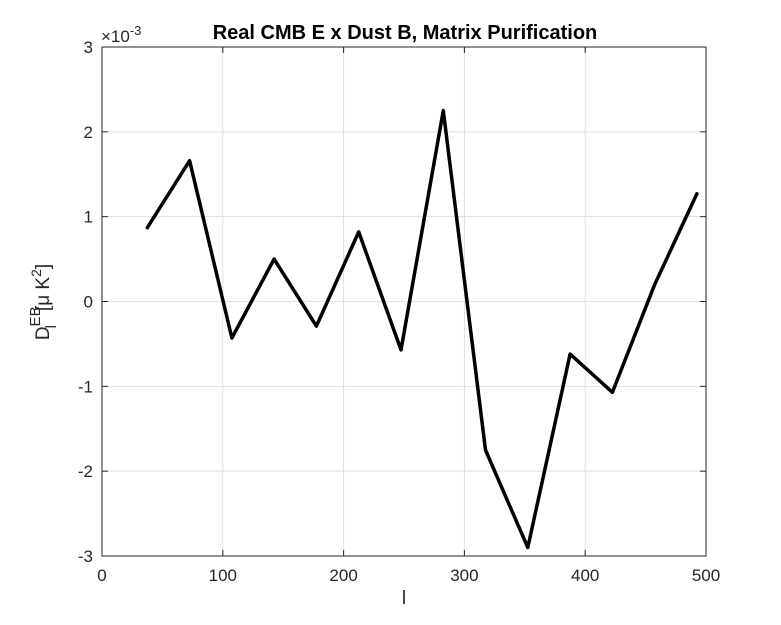  Describe the element at coordinates (405, 33) in the screenshot. I see `chart-title: Real CMB E x Dust B, Matrix Purification` at that location.